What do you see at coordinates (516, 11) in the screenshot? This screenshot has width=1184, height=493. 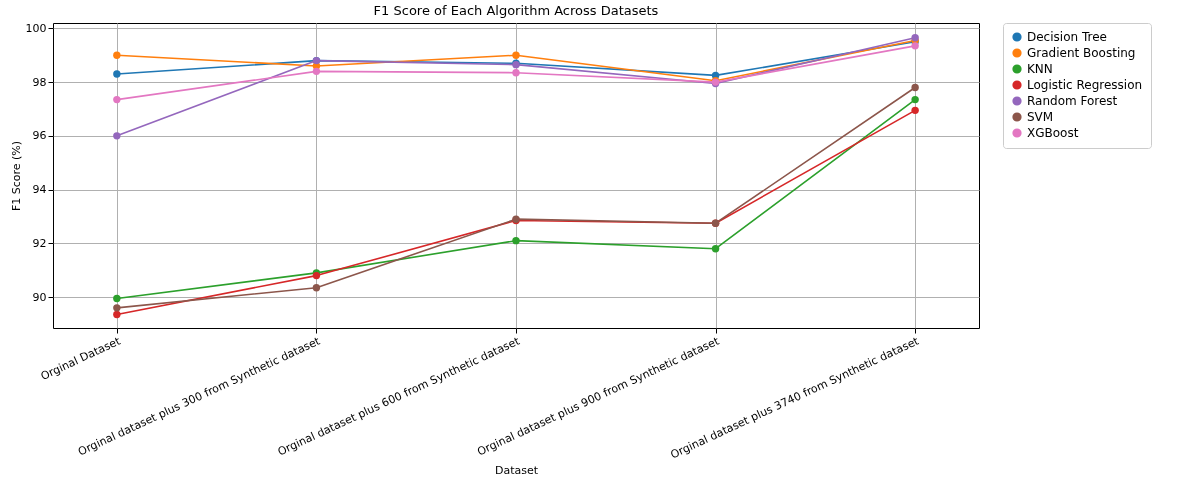 I see `chart-title: F1 Score of Each Algorithm Across Datasets` at bounding box center [516, 11].